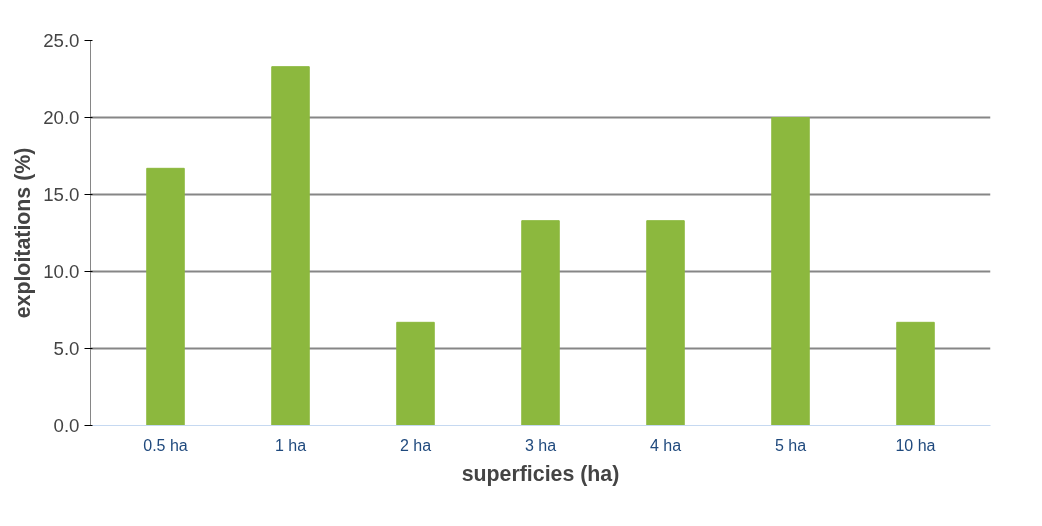  I want to click on x-tick-label: 4 ha, so click(665, 445).